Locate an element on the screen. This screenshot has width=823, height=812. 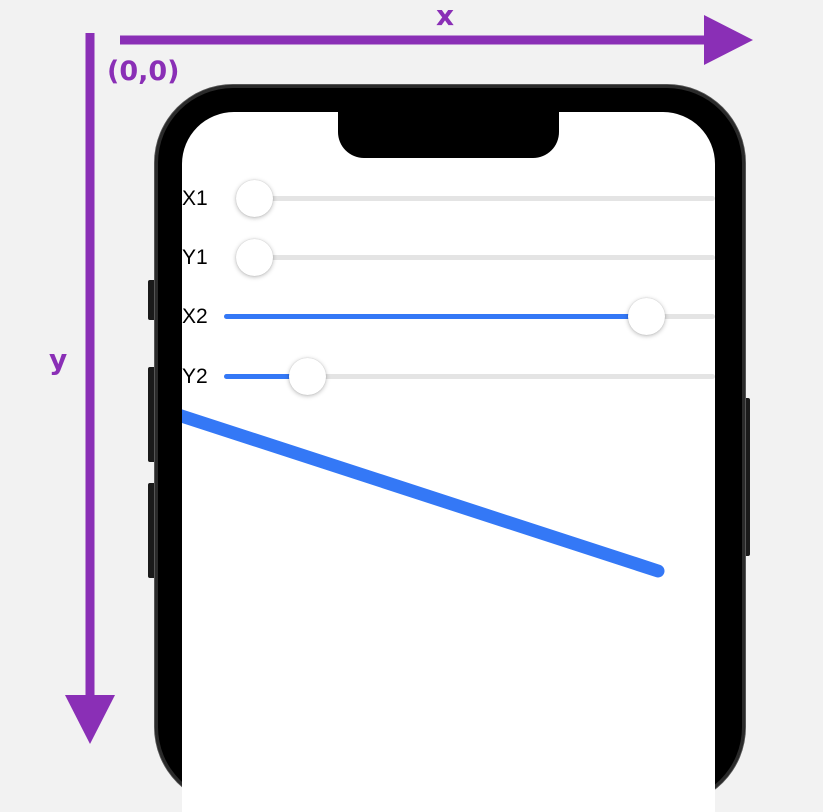
slider-y2-thumb is located at coordinates (308, 376).